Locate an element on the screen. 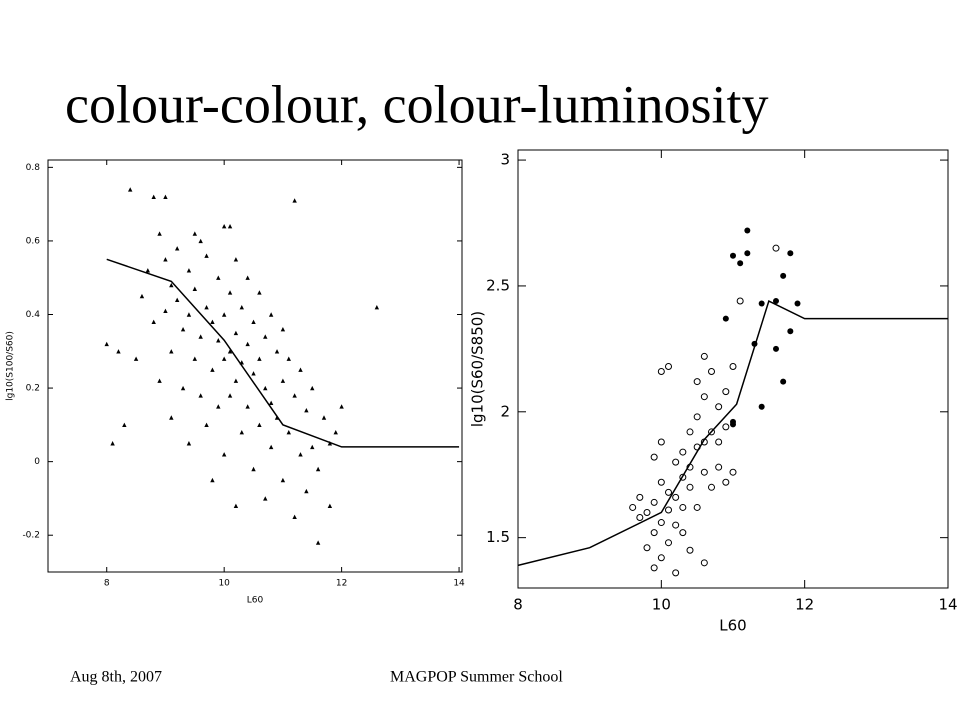  y-tick-label: 3 is located at coordinates (505, 160).